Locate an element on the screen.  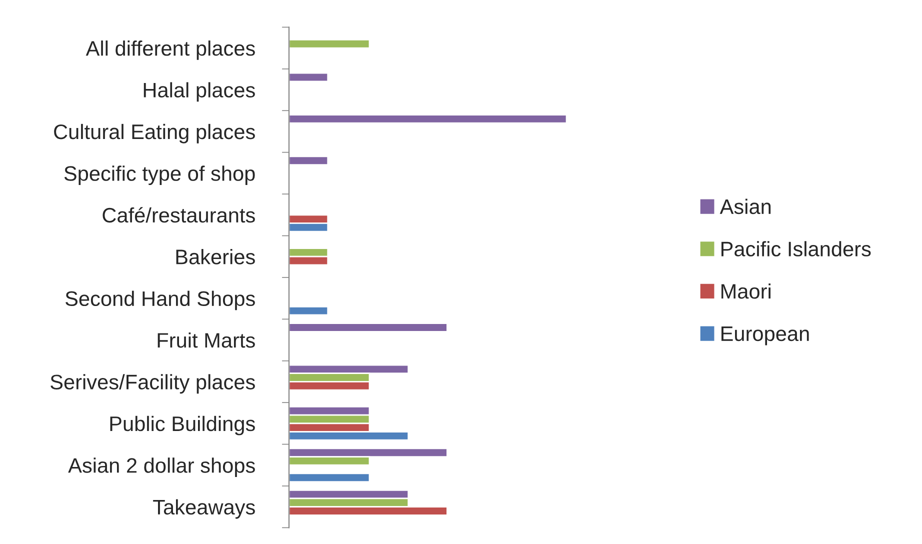
y-tick-label: Serives/Facility places is located at coordinates (152, 384).